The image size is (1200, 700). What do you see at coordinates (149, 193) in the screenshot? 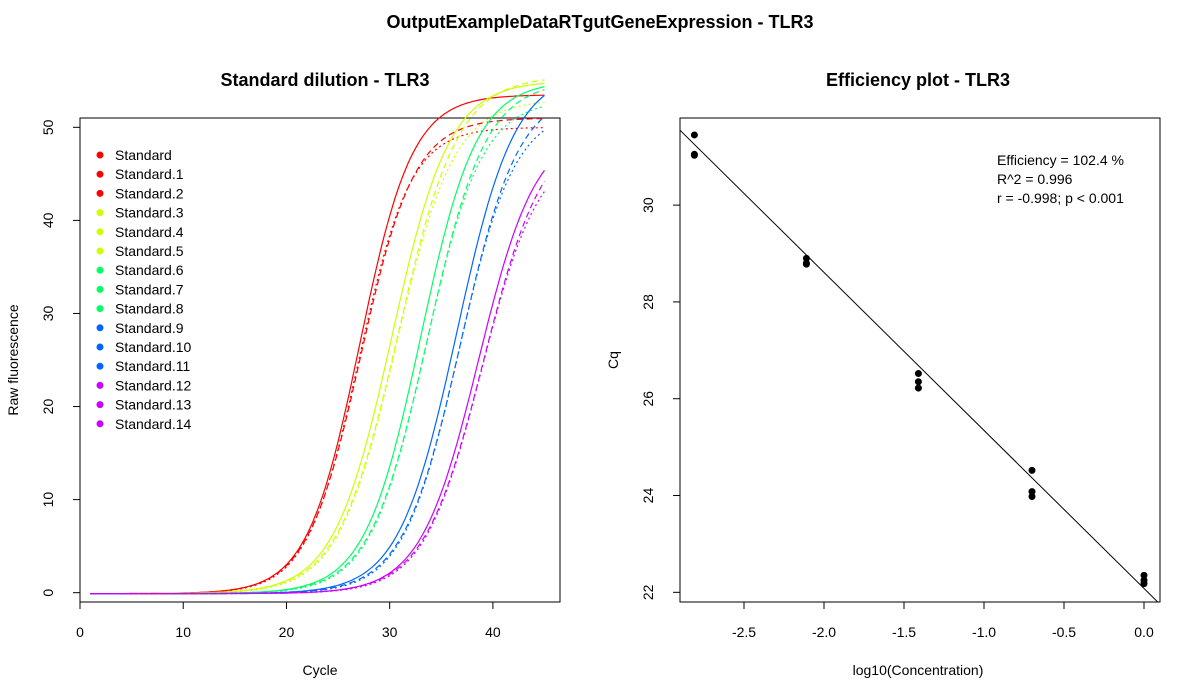
I see `legend-label: Standard.2` at bounding box center [149, 193].